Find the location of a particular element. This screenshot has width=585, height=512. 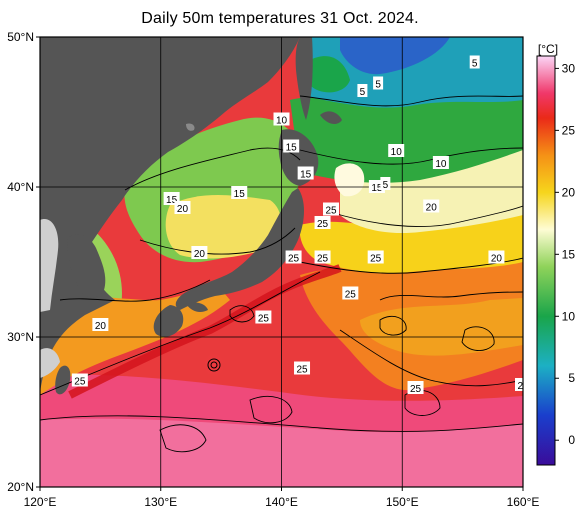

lon-tick-label: 150°E is located at coordinates (402, 502).